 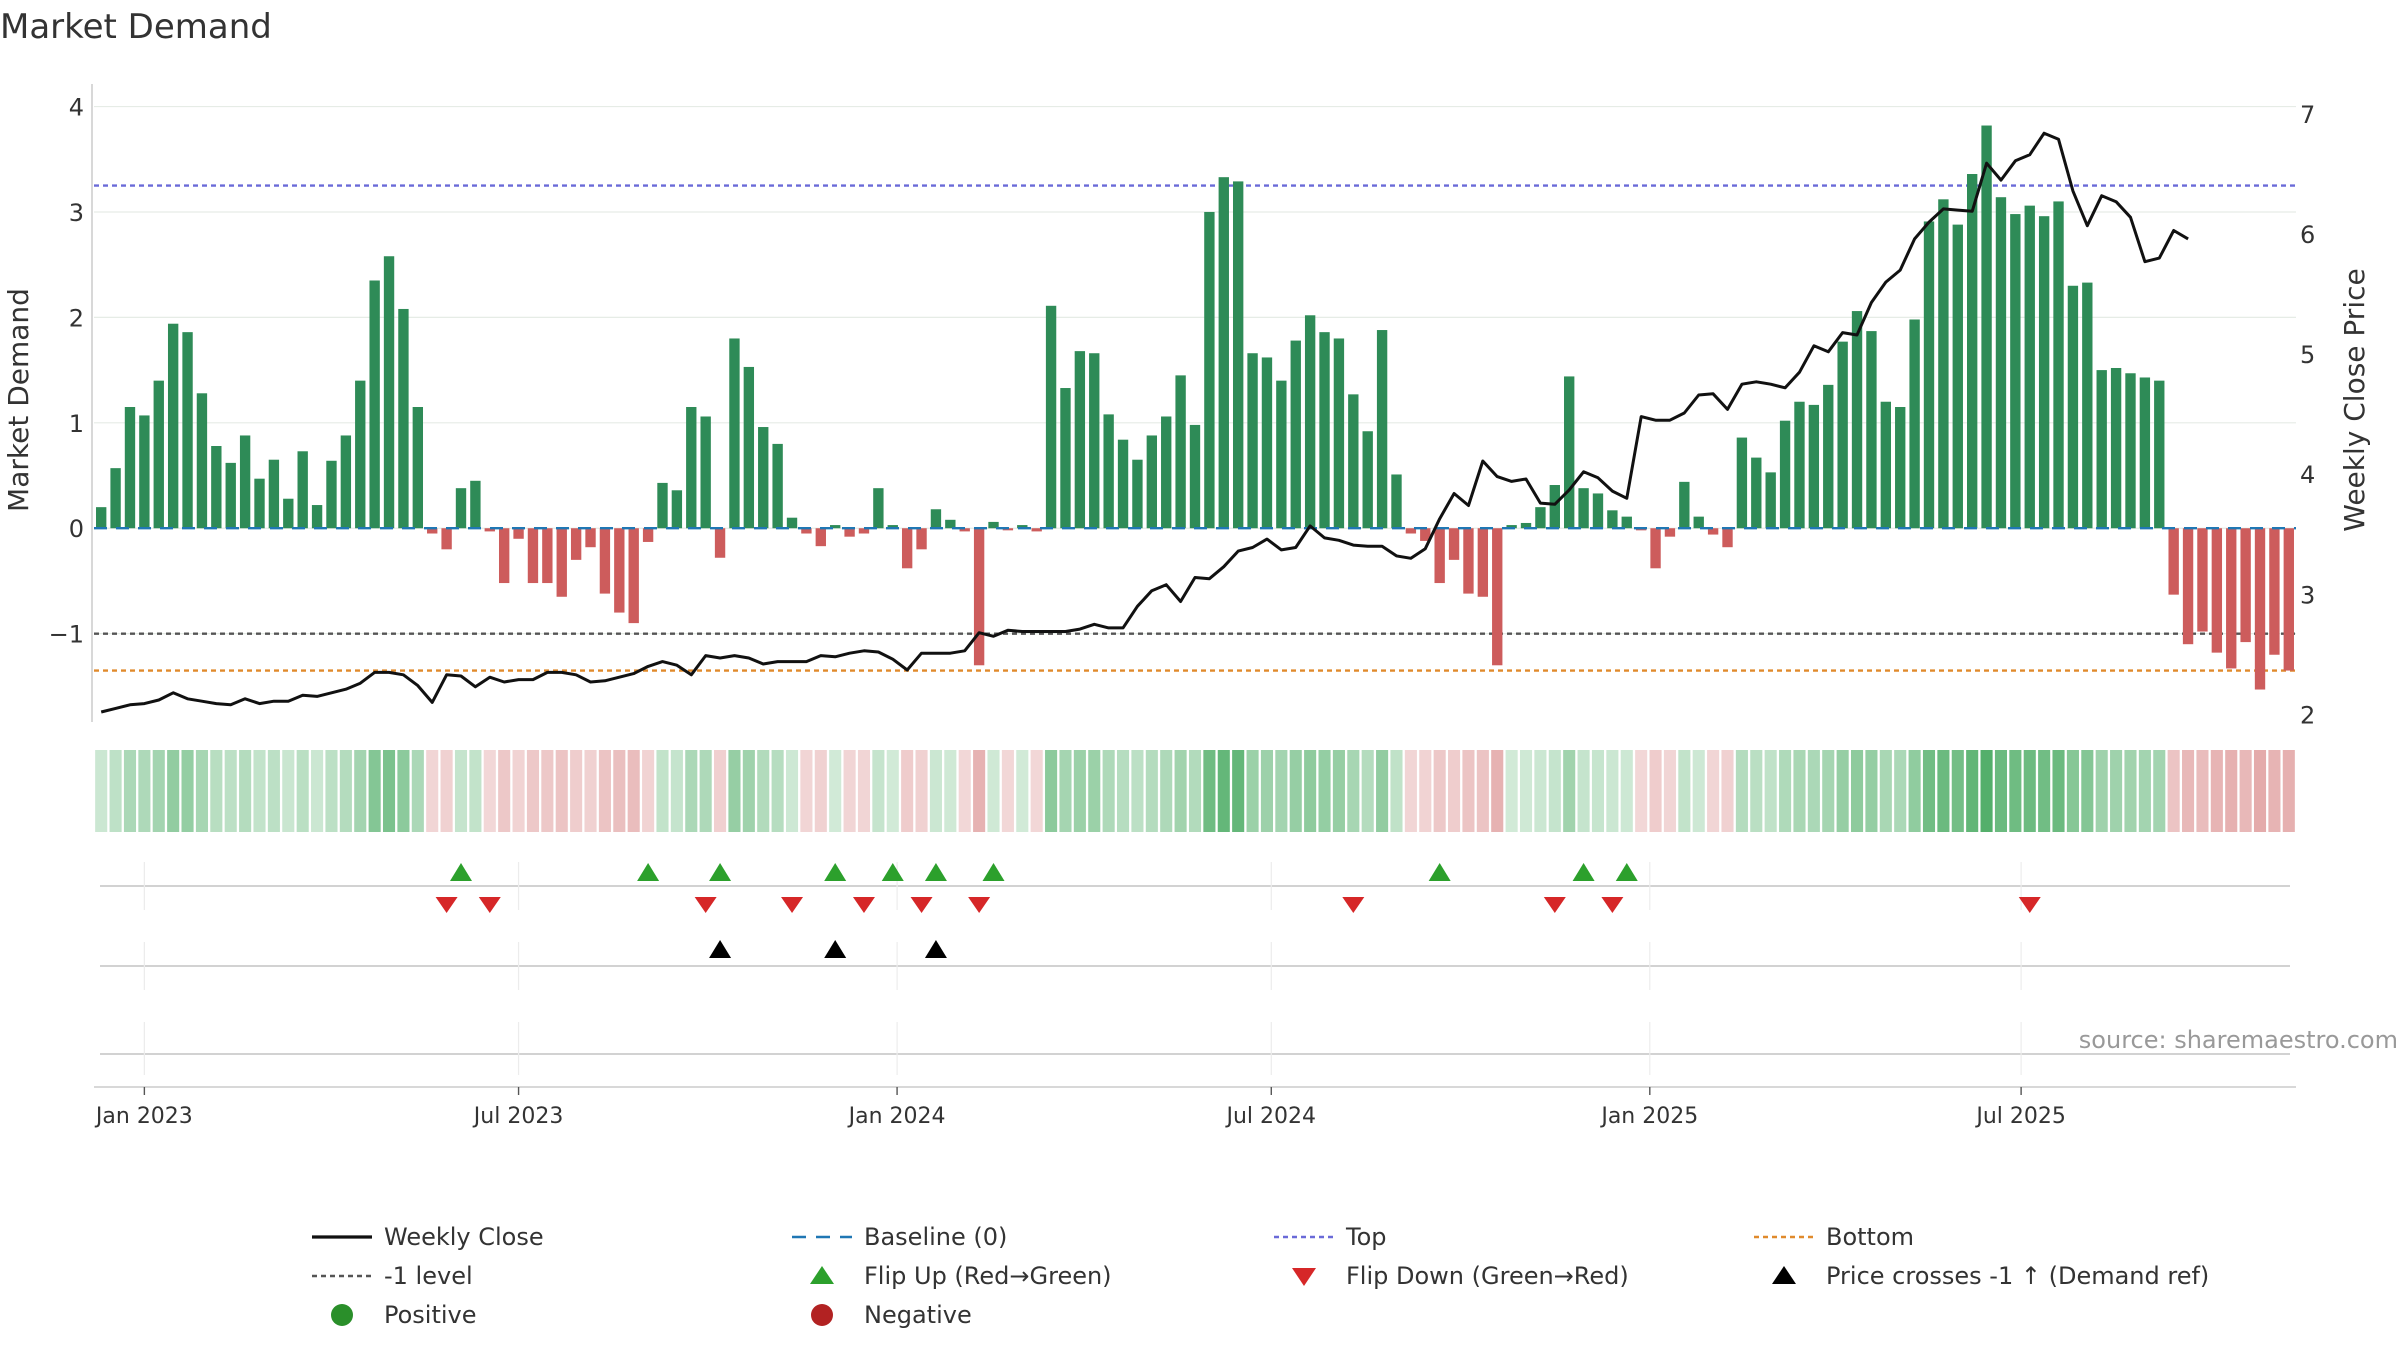 I want to click on x-tick-label: Jul 2023, so click(x=518, y=1116).